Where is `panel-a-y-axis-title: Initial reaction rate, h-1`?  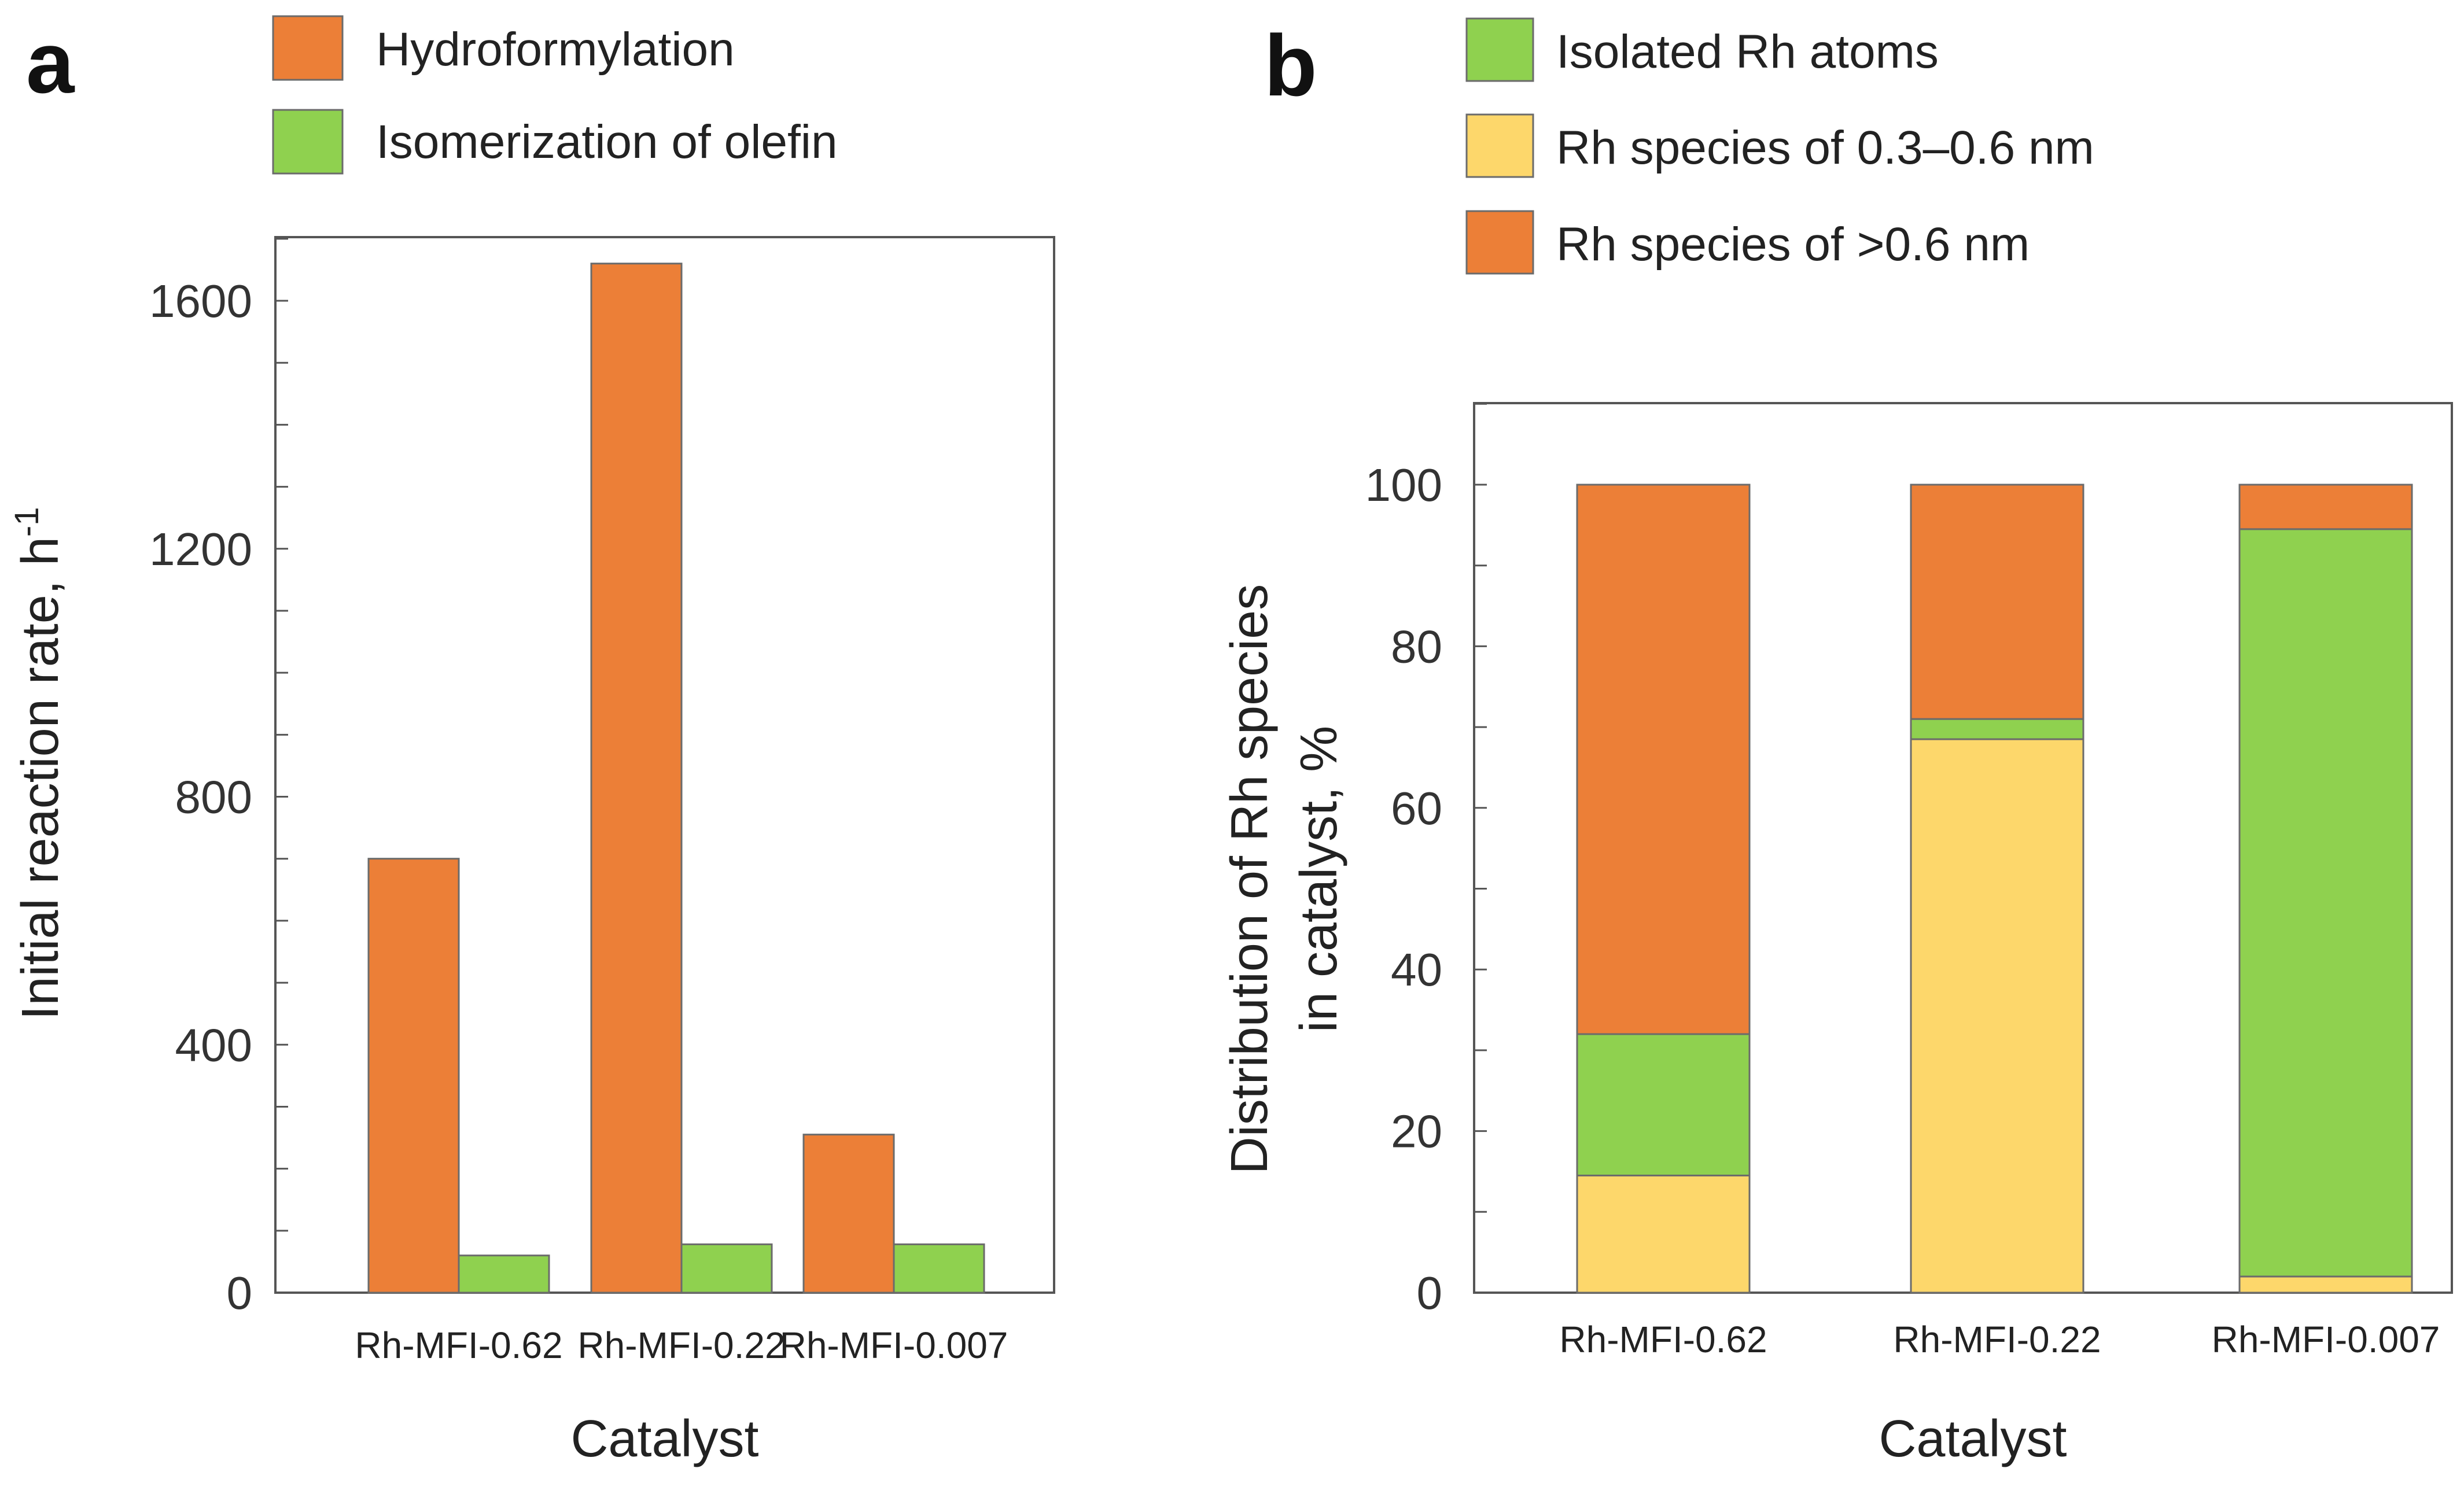
panel-a-y-axis-title: Initial reaction rate, h-1 is located at coordinates (38, 763).